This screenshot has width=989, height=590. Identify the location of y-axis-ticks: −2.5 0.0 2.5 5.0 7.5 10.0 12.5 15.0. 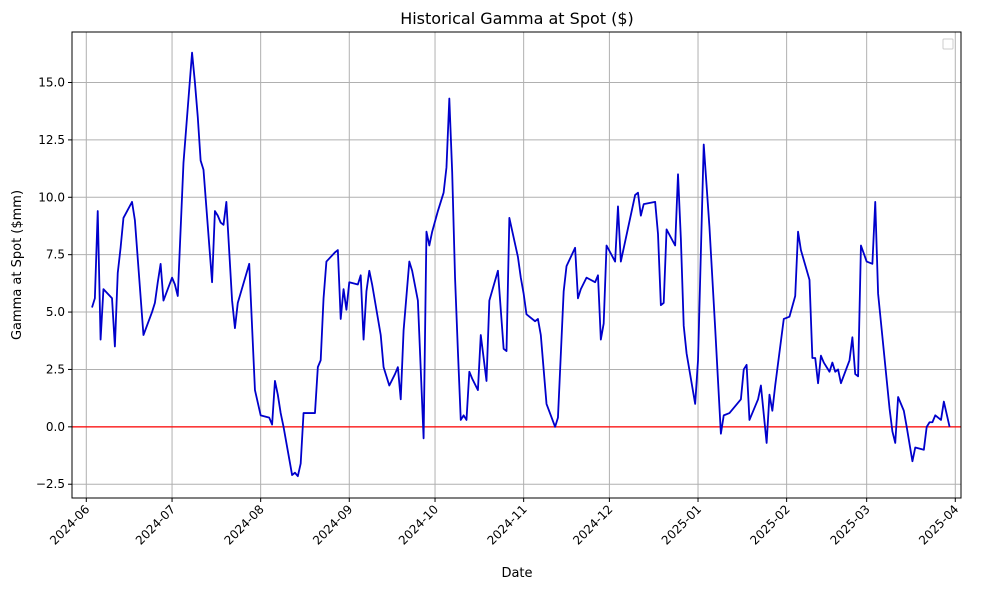
(54, 283).